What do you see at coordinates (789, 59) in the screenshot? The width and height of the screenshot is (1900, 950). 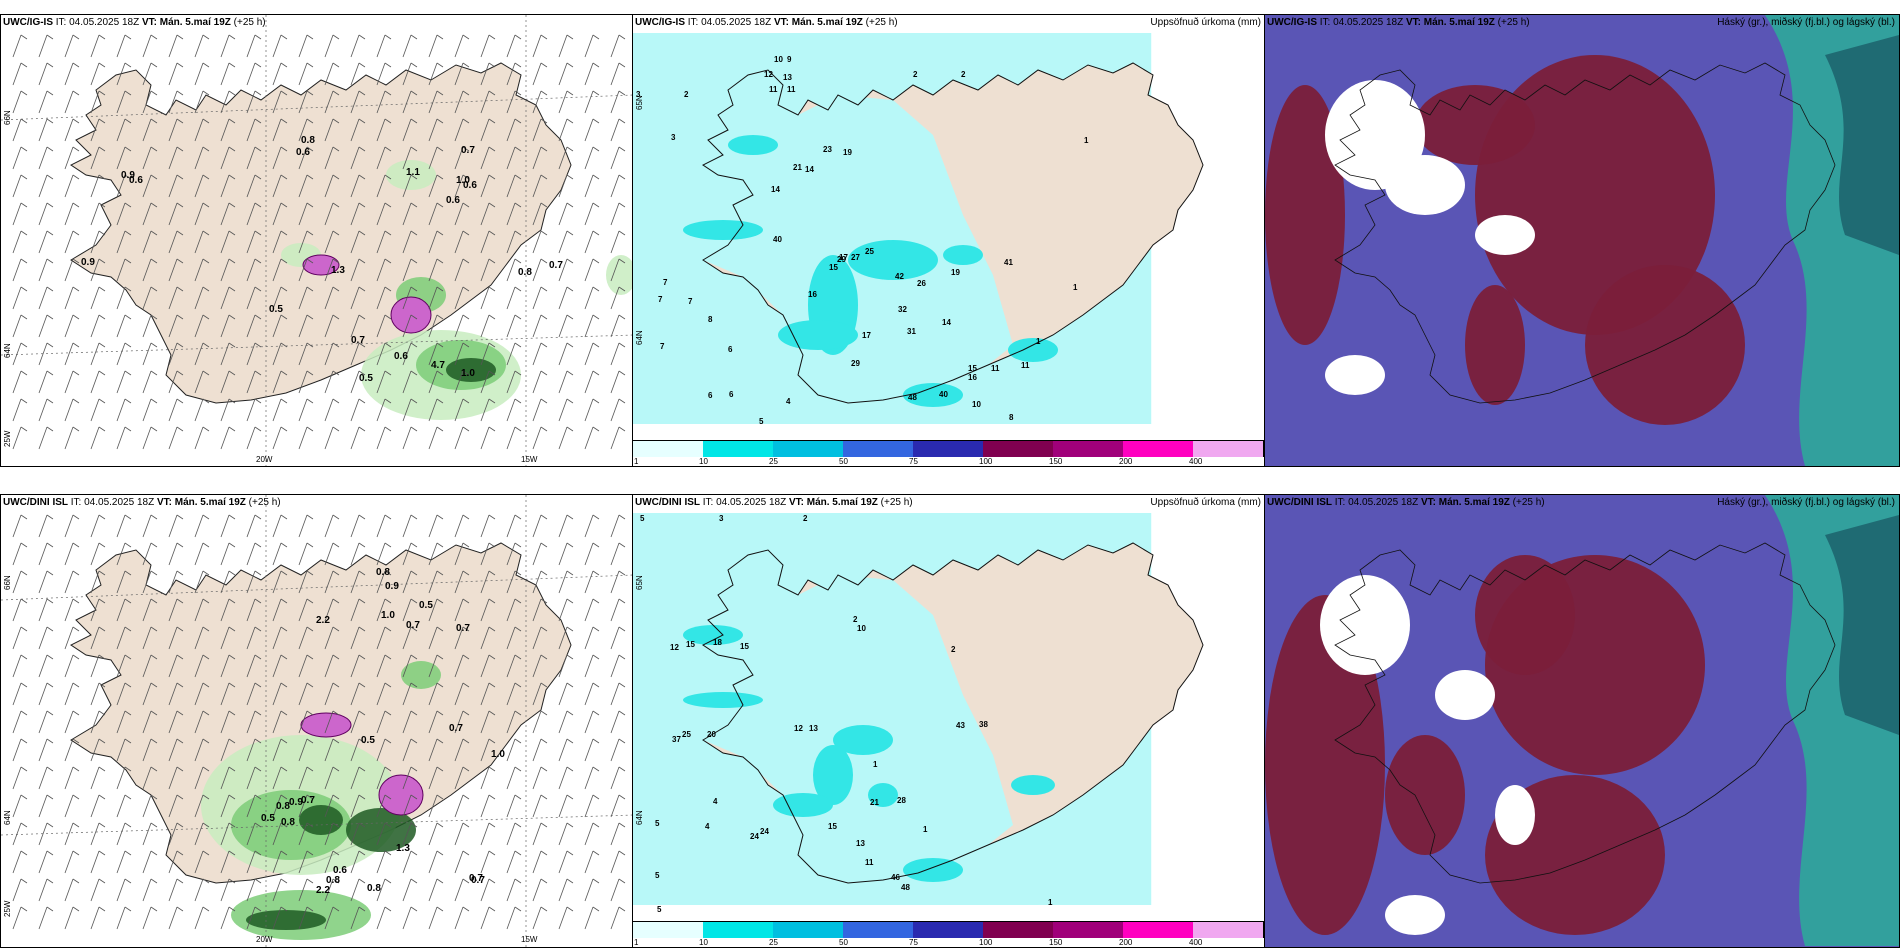 I see `precip-value-label: 9` at bounding box center [789, 59].